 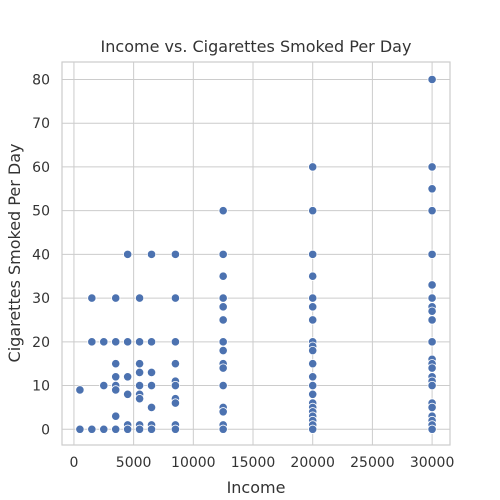 I want to click on y-tick-label: 50, so click(x=41, y=212).